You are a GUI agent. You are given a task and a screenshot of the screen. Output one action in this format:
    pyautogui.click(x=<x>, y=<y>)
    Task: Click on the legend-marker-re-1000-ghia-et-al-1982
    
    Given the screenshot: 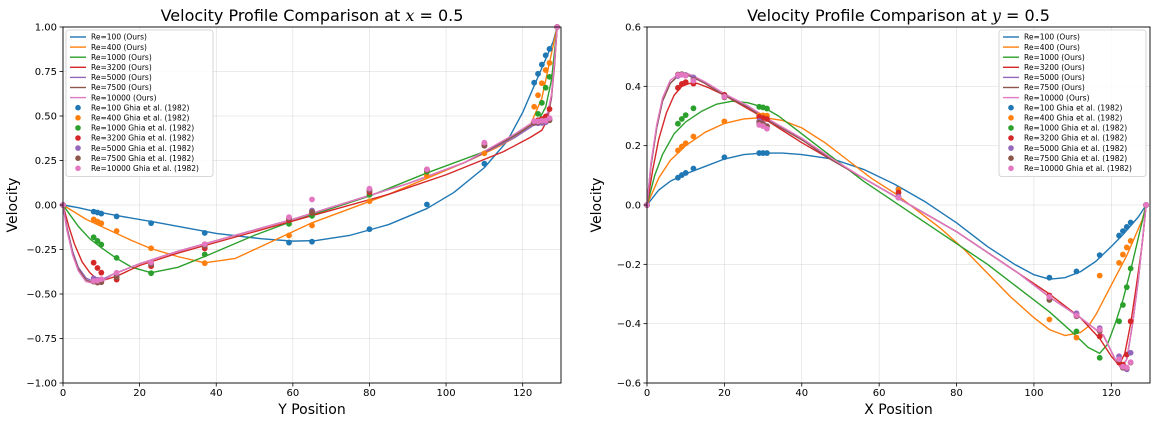 What is the action you would take?
    pyautogui.click(x=1011, y=128)
    